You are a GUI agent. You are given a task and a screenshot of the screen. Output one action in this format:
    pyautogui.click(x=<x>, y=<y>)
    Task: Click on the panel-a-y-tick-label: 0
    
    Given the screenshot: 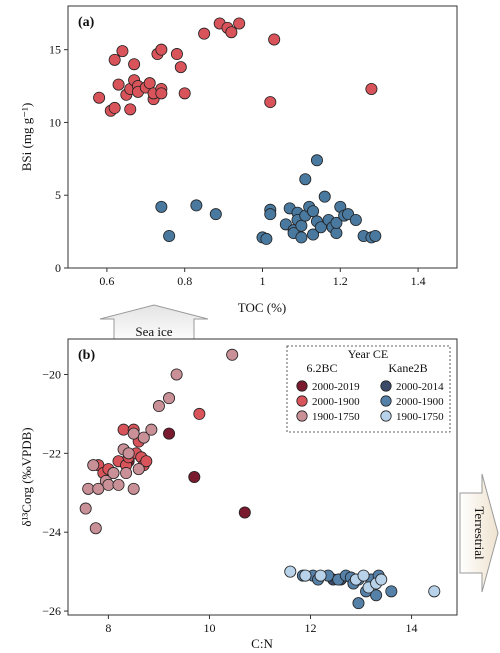 What is the action you would take?
    pyautogui.click(x=58, y=268)
    